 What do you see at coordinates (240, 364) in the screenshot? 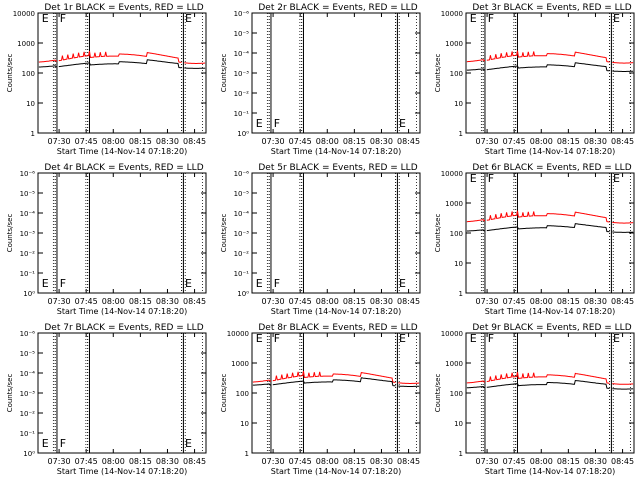
I see `y-tick-label: 1000` at bounding box center [240, 364].